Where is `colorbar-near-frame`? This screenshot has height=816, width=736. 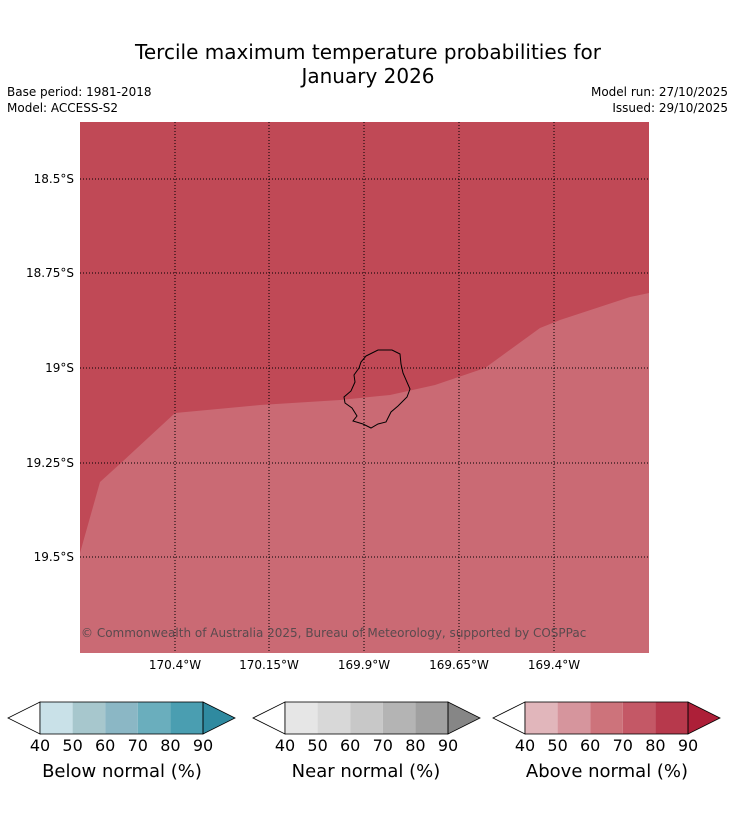 colorbar-near-frame is located at coordinates (366, 718).